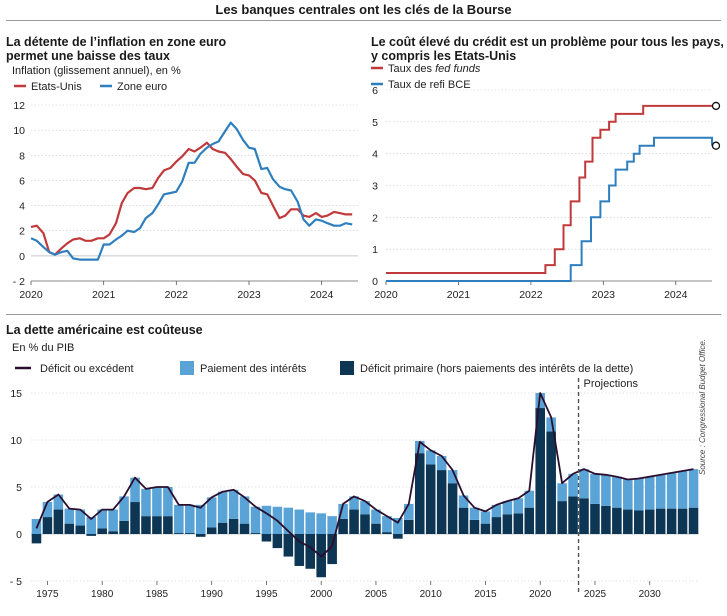 The width and height of the screenshot is (727, 616). Describe the element at coordinates (19, 106) in the screenshot. I see `y-tick-label: 12` at that location.